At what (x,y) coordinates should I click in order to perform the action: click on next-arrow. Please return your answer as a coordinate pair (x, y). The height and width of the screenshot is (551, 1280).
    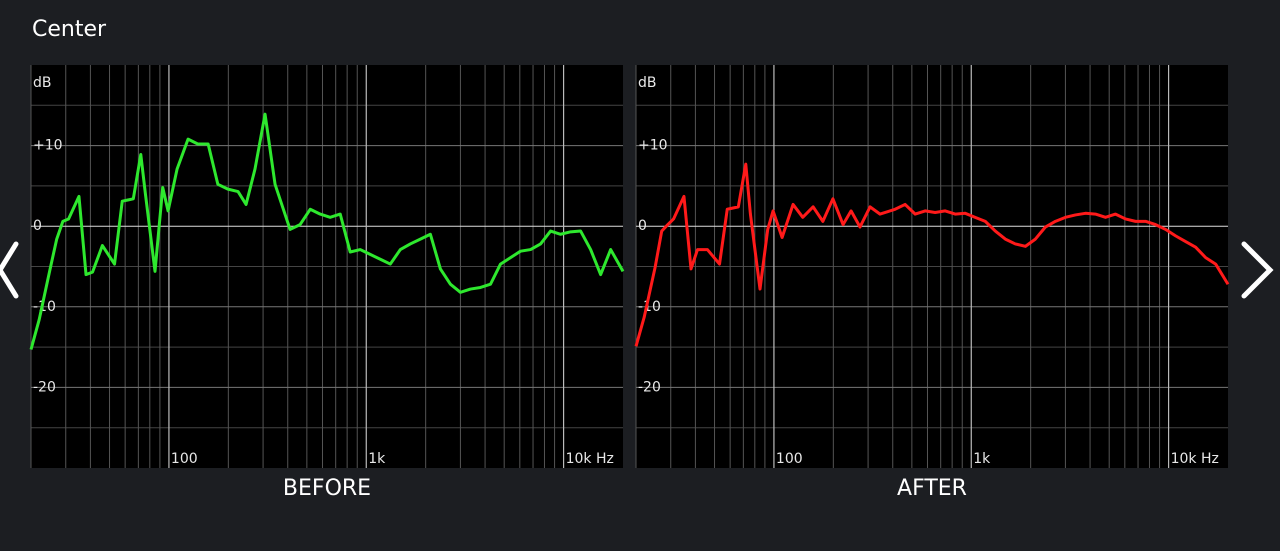
    Looking at the image, I should click on (1257, 270).